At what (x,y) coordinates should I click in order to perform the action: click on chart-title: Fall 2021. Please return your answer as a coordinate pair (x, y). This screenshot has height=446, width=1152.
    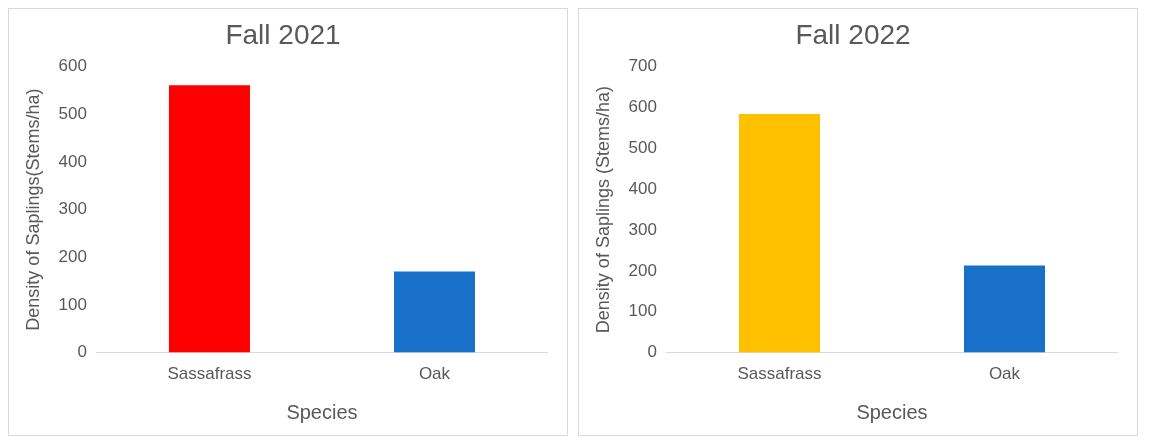
    Looking at the image, I should click on (283, 34).